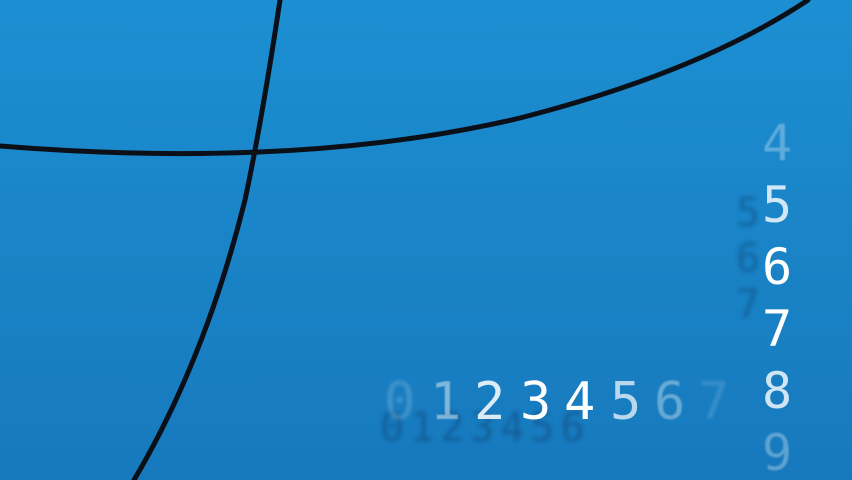 The width and height of the screenshot is (852, 480). What do you see at coordinates (777, 267) in the screenshot?
I see `column-digit-6: 6` at bounding box center [777, 267].